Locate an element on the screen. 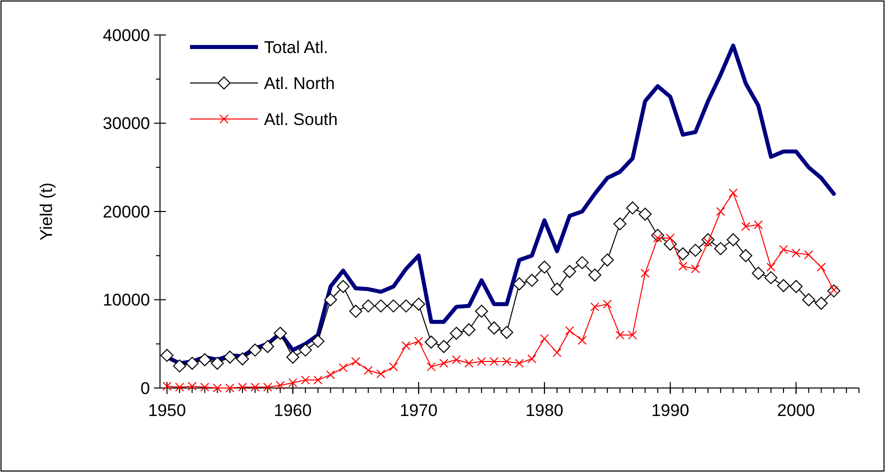  y-tick-label: 20000 is located at coordinates (126, 212).